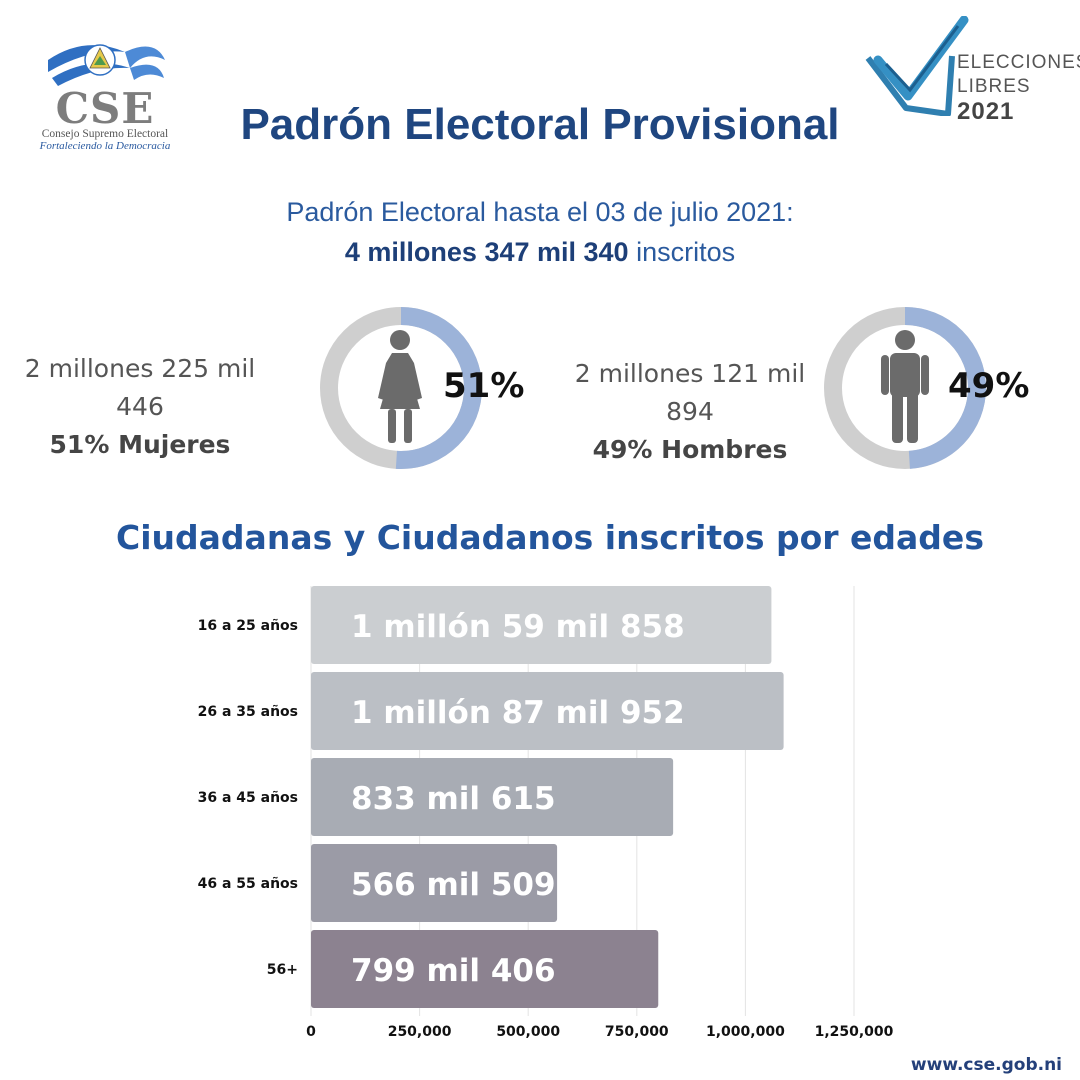 Image resolution: width=1080 pixels, height=1080 pixels. Describe the element at coordinates (1018, 101) in the screenshot. I see `elecciones-badge-line2: LIBRES 2021` at that location.